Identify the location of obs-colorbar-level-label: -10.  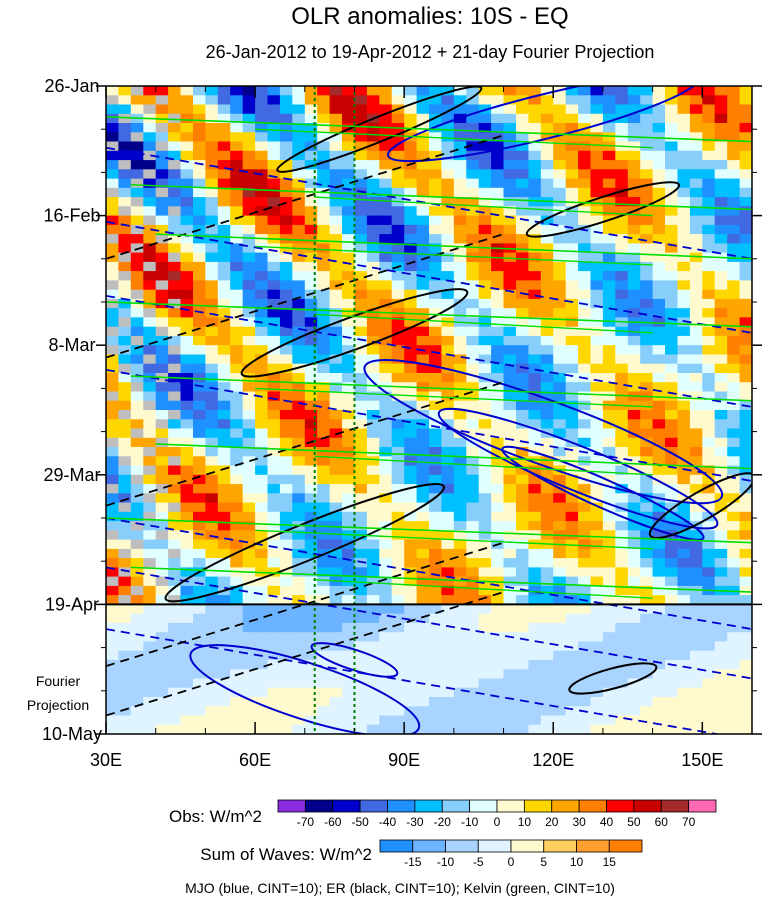
(470, 822).